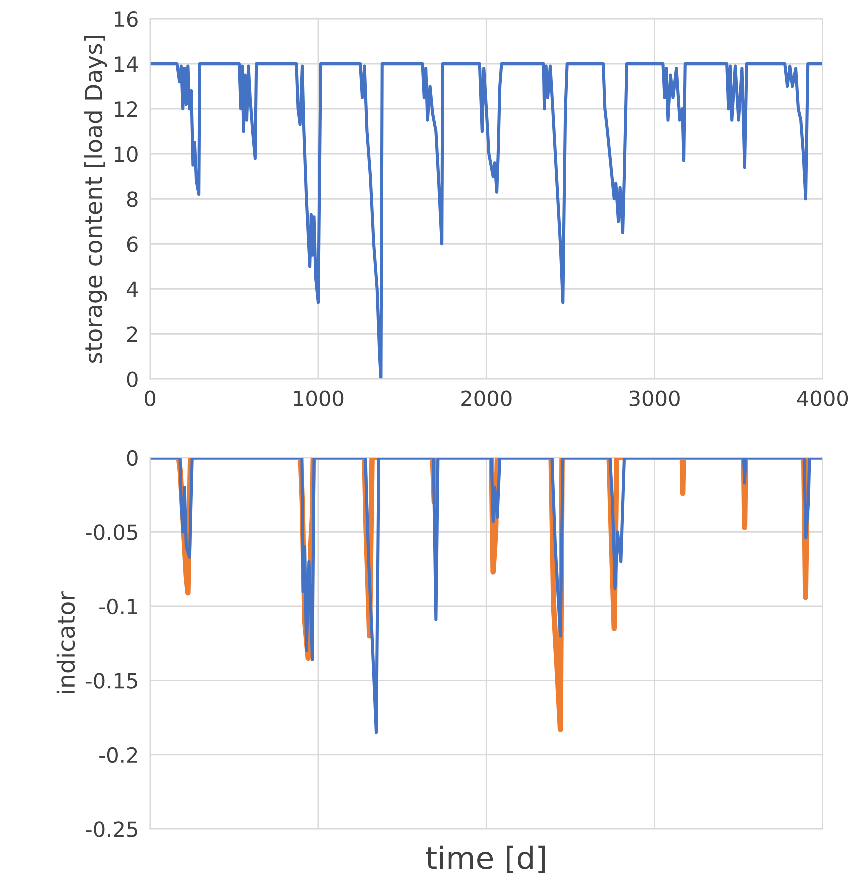 This screenshot has width=859, height=884. I want to click on y-tick-label: 4, so click(132, 290).